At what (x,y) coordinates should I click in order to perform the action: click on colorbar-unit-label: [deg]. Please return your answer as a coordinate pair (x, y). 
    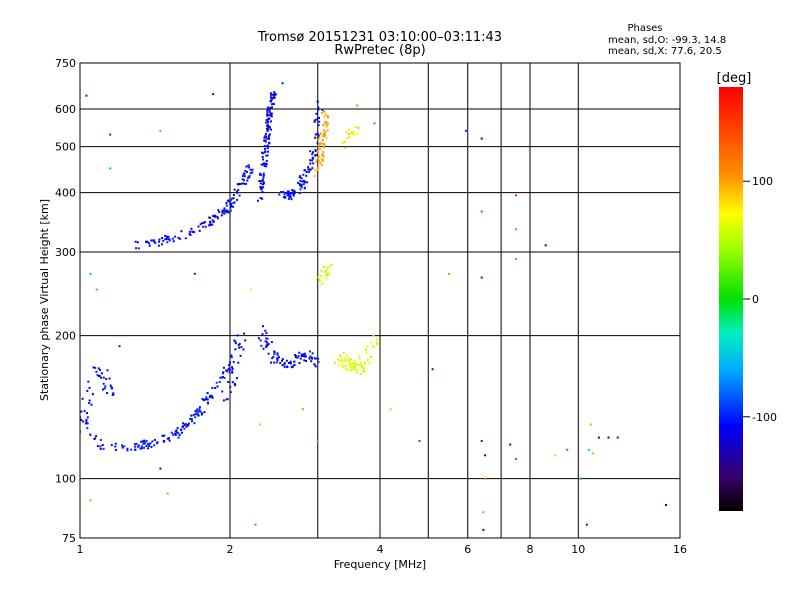
    Looking at the image, I should click on (734, 78).